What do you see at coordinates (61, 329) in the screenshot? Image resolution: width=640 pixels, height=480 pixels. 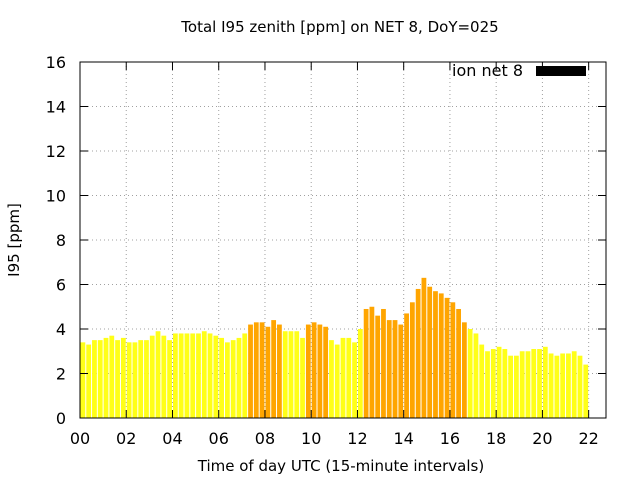 I see `y-tick-label: 4` at bounding box center [61, 329].